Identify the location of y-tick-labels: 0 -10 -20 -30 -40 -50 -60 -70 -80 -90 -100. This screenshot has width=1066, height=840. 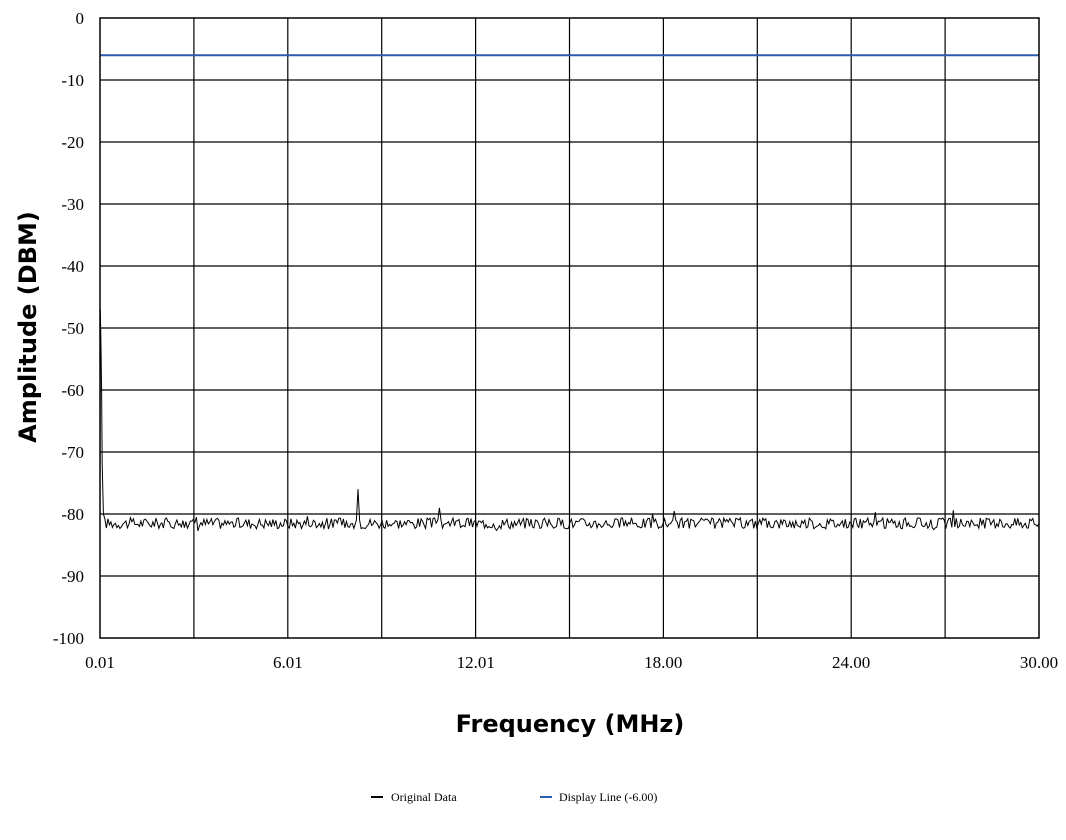
(68, 328).